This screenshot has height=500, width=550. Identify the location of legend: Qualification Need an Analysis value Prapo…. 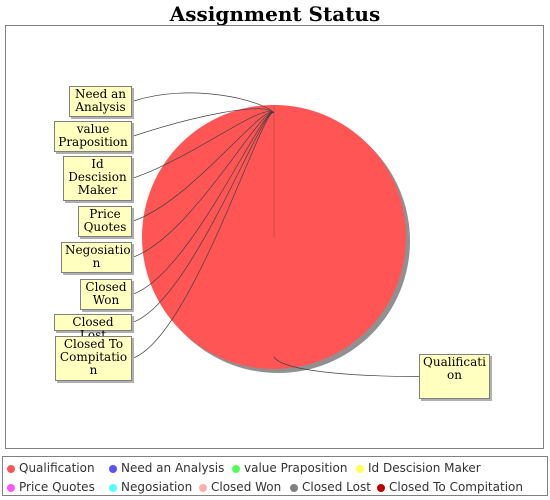
(275, 476).